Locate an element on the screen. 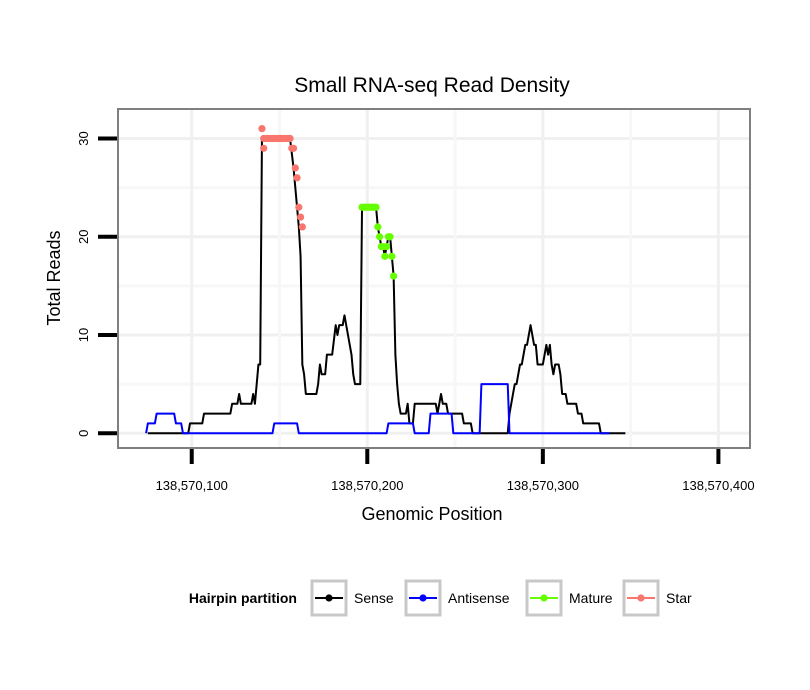  x-tick-label: 138,570,300 is located at coordinates (543, 485).